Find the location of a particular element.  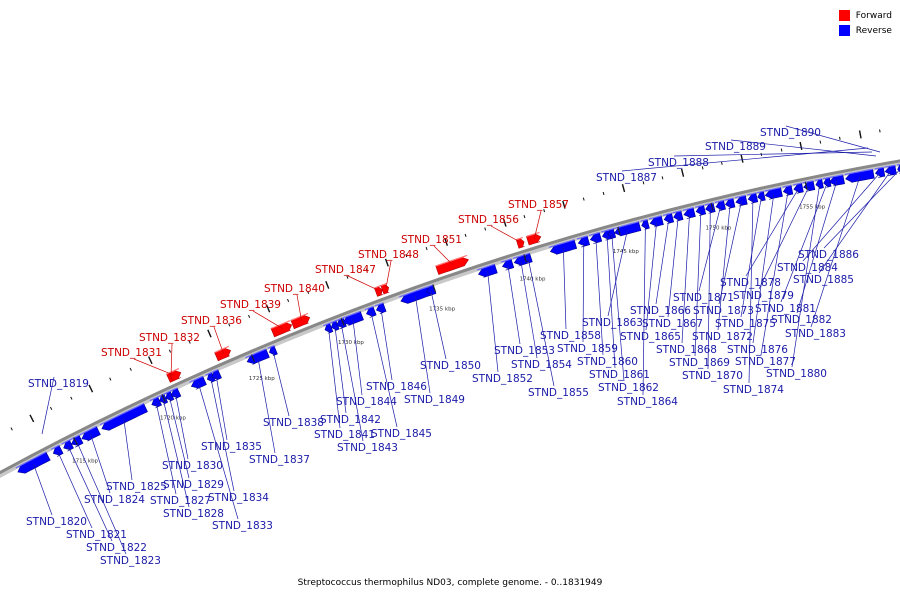

gene-label-stnd-1873: STND_1873 is located at coordinates (723, 311).